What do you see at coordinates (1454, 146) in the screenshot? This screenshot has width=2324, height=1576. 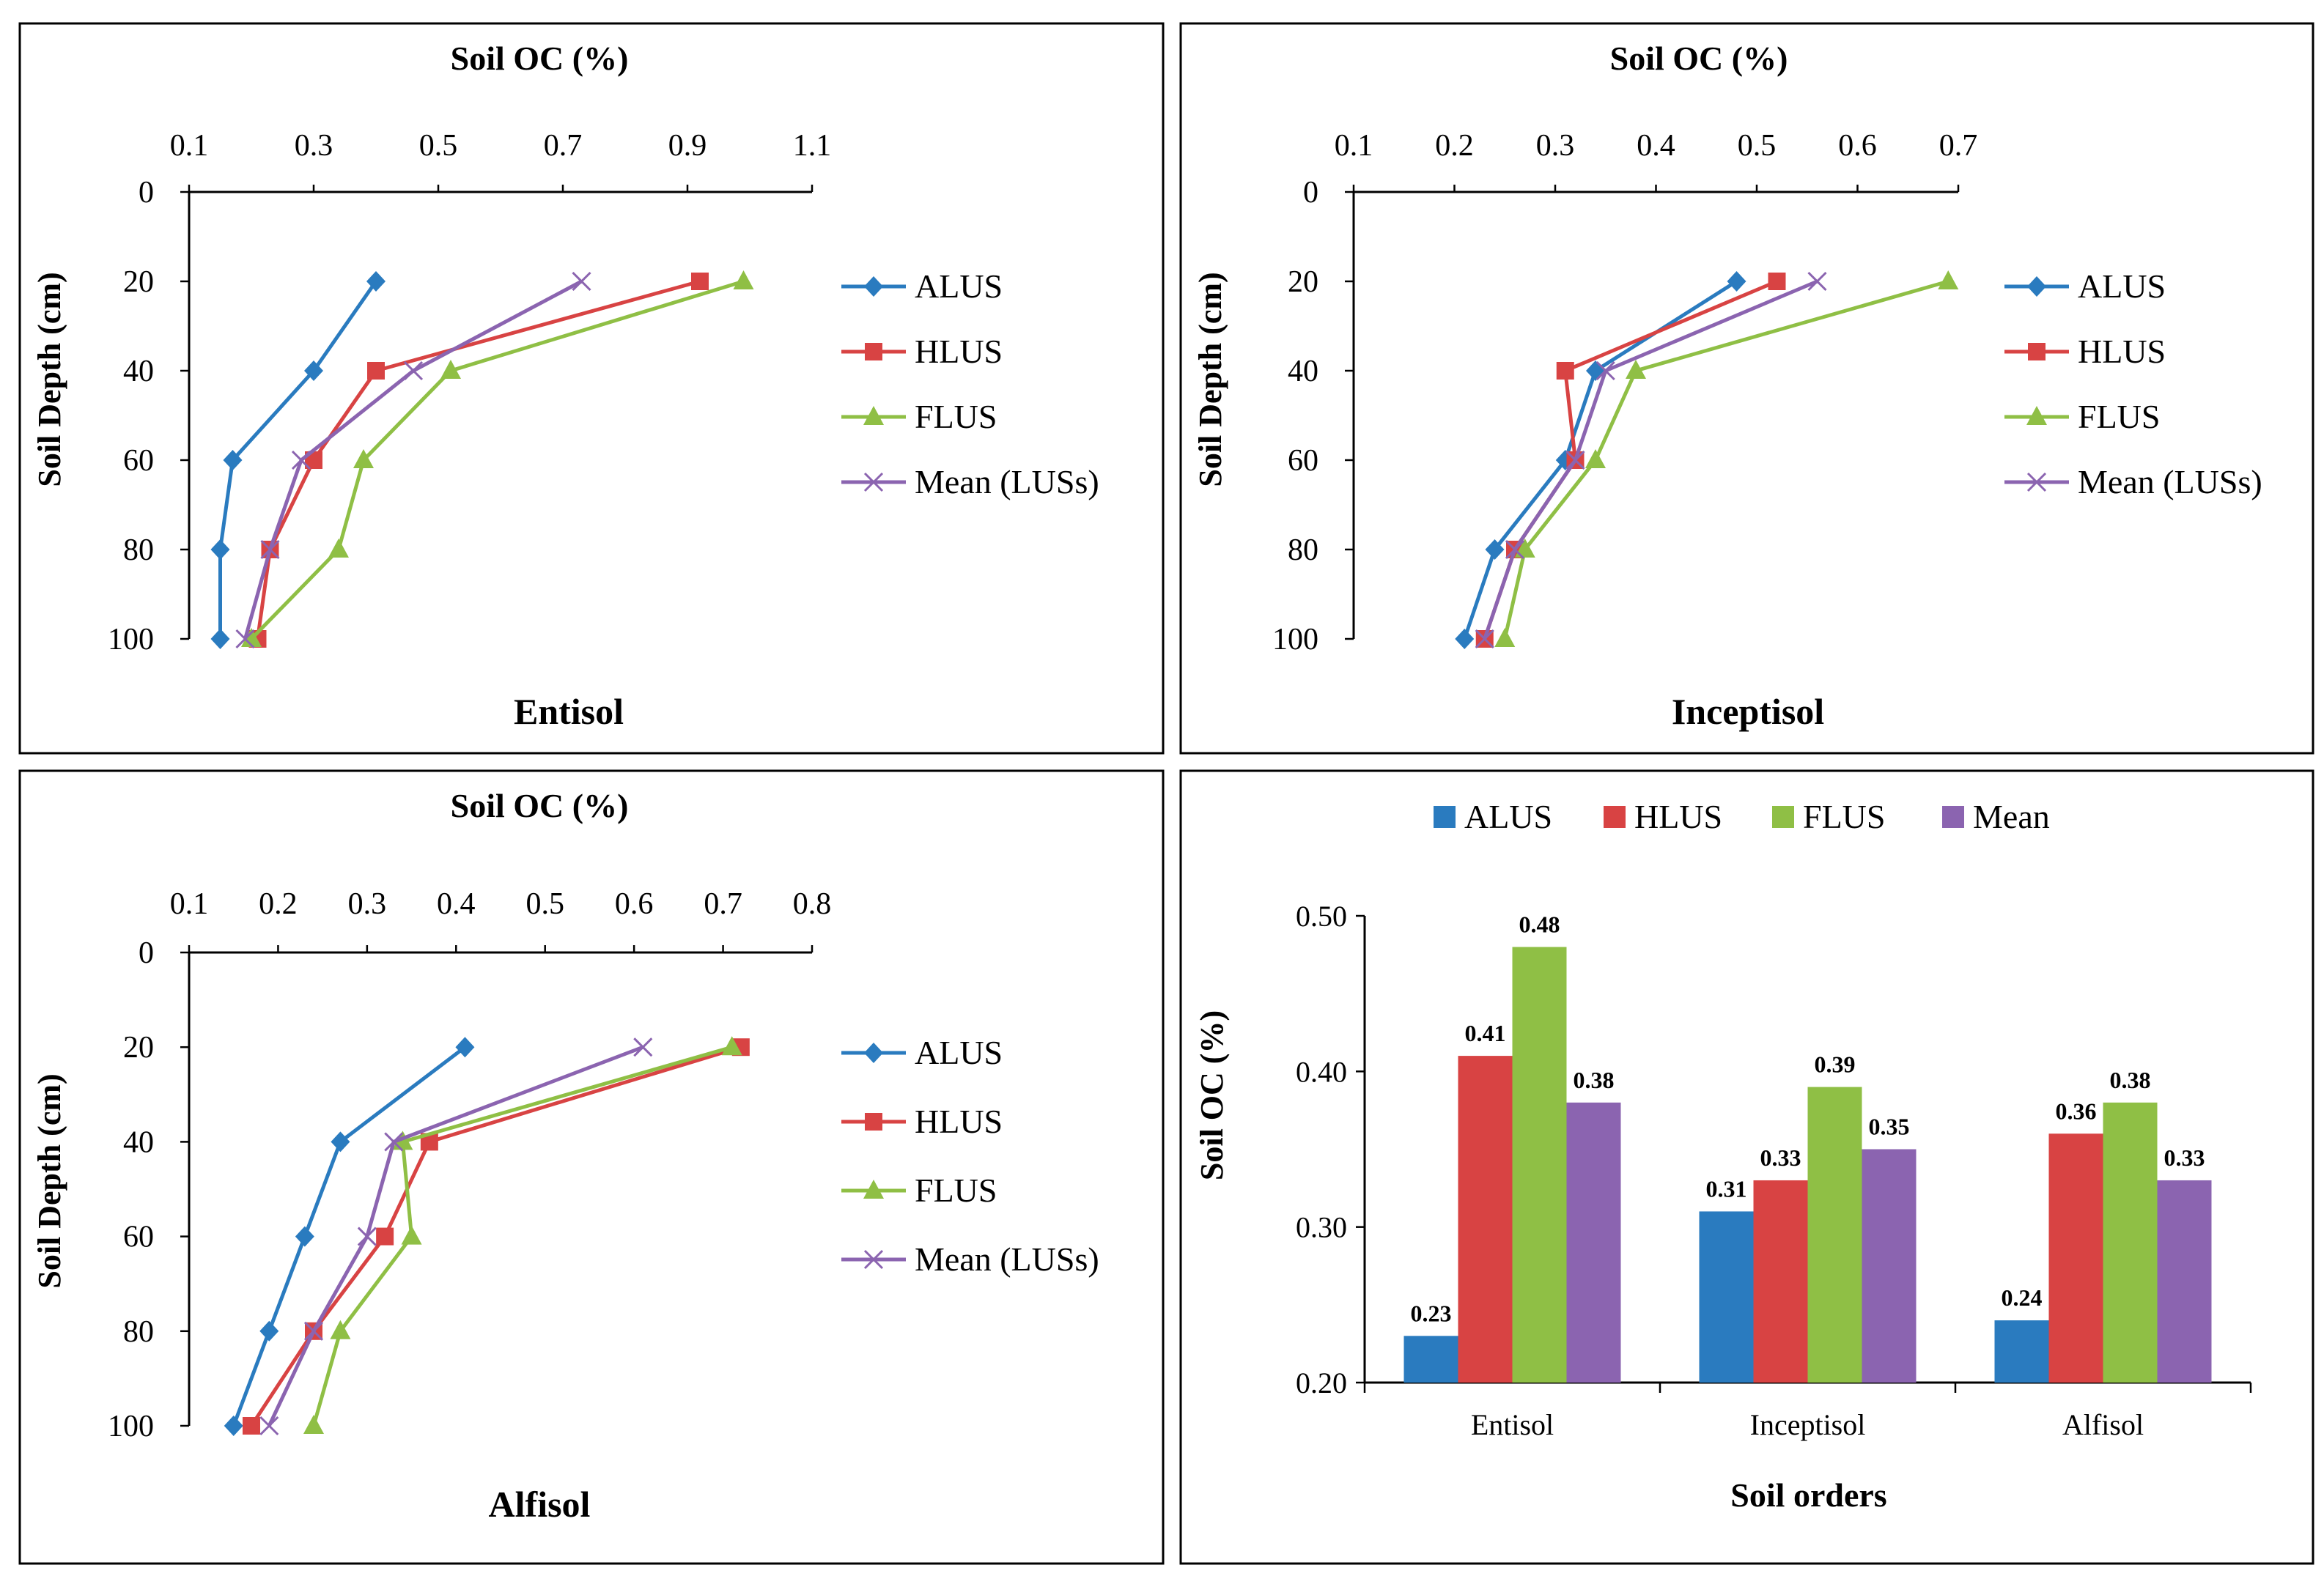 I see `x-tick-label: 0.2` at bounding box center [1454, 146].